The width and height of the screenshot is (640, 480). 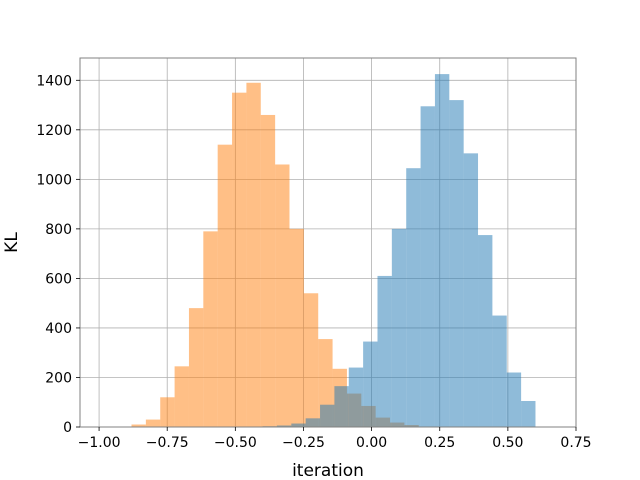 What do you see at coordinates (58, 329) in the screenshot?
I see `y-tick-label: 400` at bounding box center [58, 329].